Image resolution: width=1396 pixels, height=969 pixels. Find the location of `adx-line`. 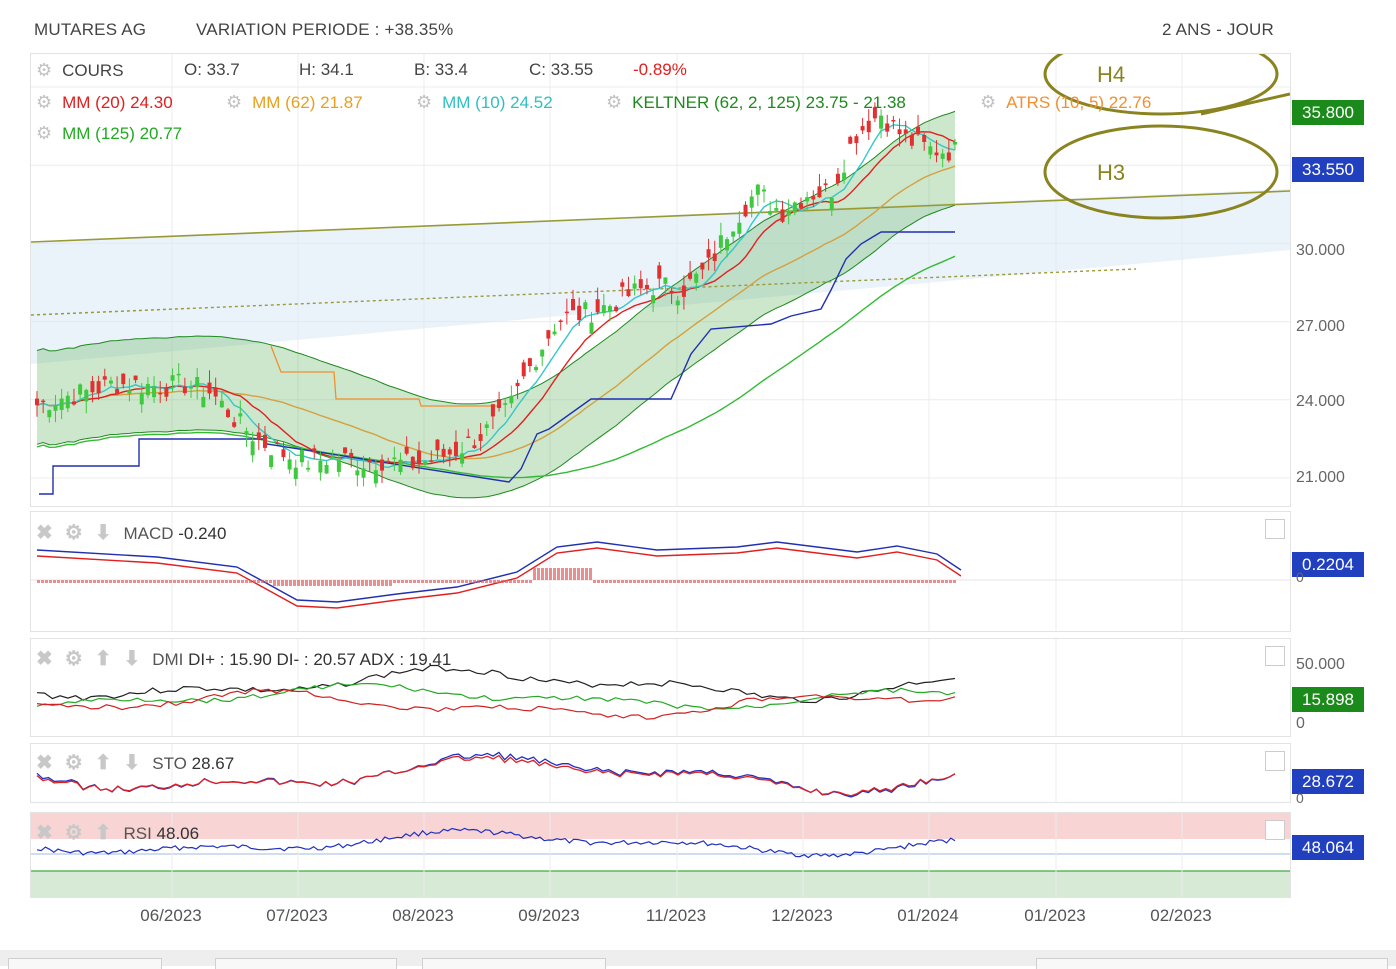

adx-line is located at coordinates (496, 684).